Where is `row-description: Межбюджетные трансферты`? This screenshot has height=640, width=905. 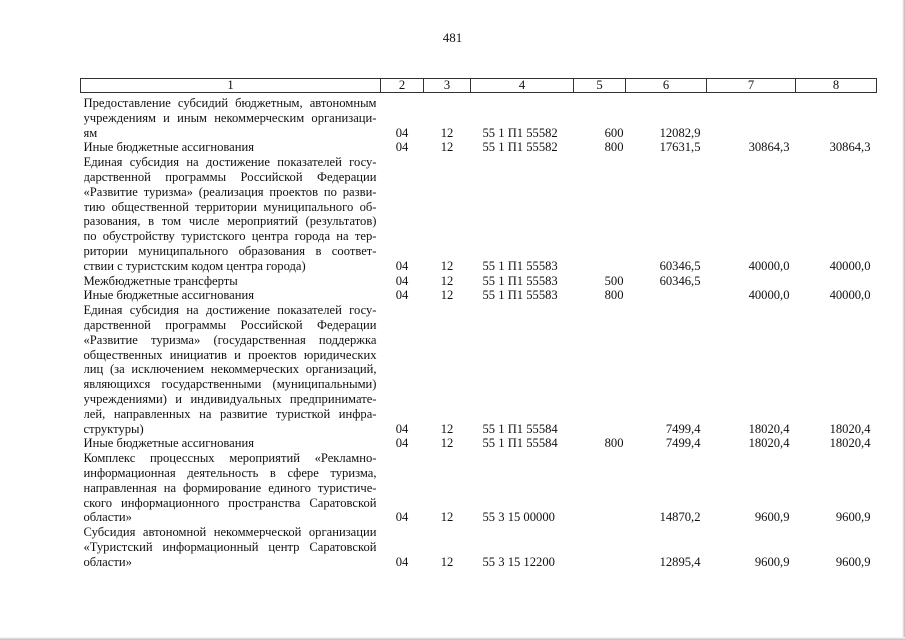 row-description: Межбюджетные трансферты is located at coordinates (231, 281).